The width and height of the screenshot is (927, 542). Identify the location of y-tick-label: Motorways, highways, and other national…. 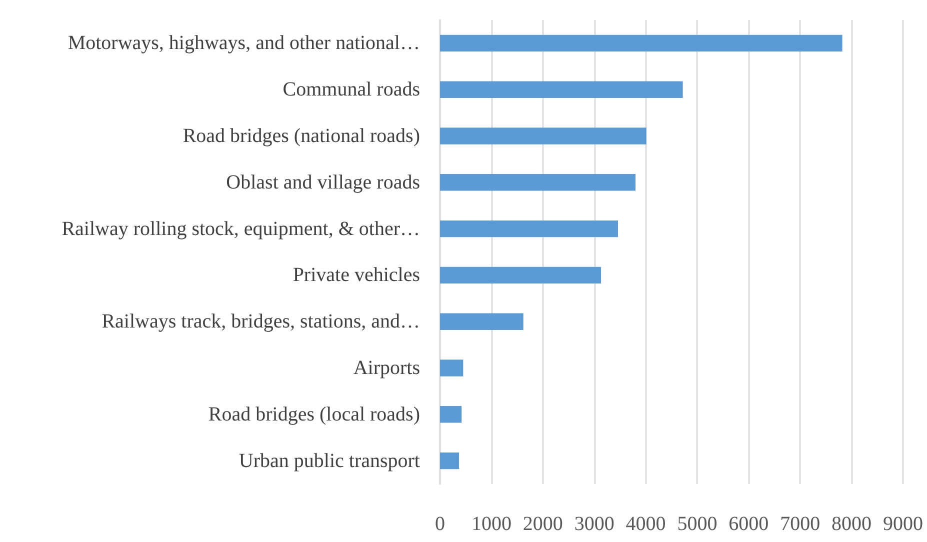
(244, 43).